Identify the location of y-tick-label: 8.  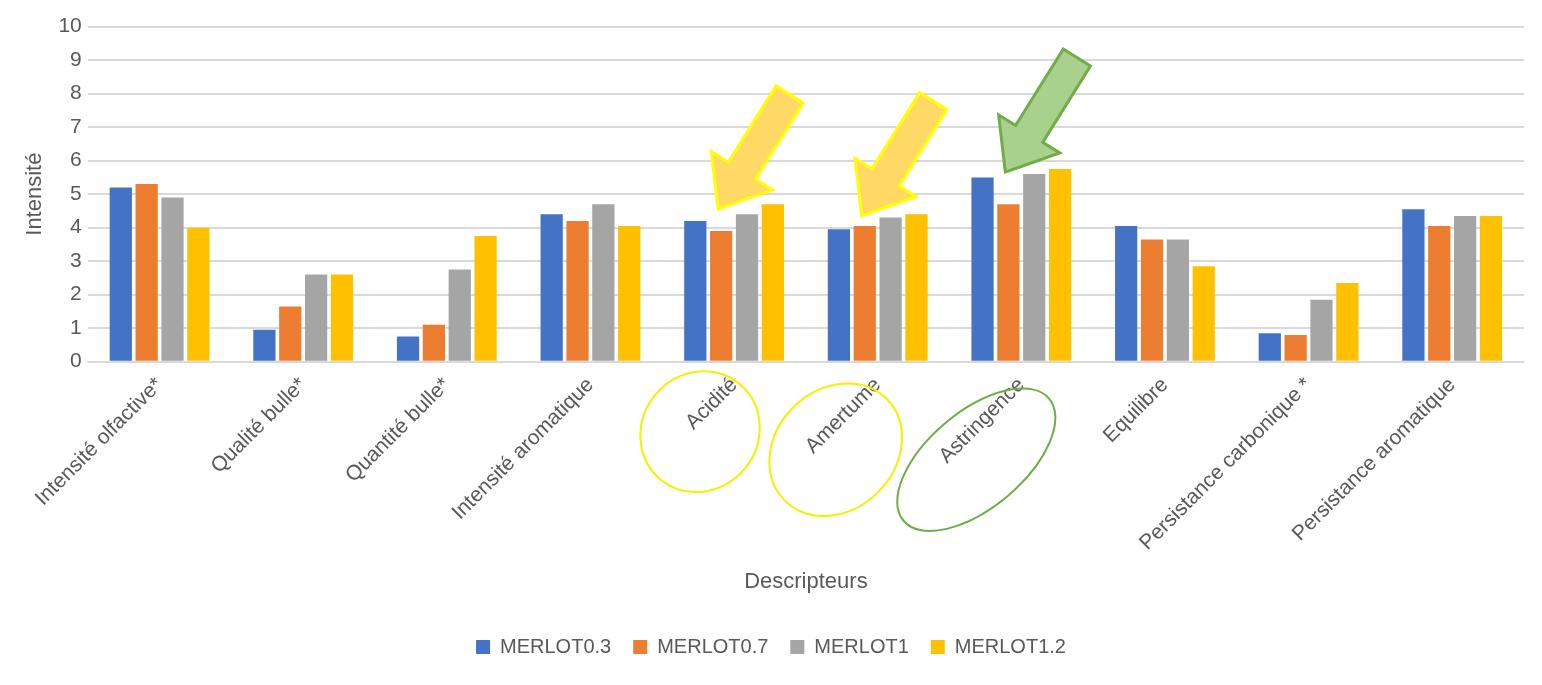
(76, 92).